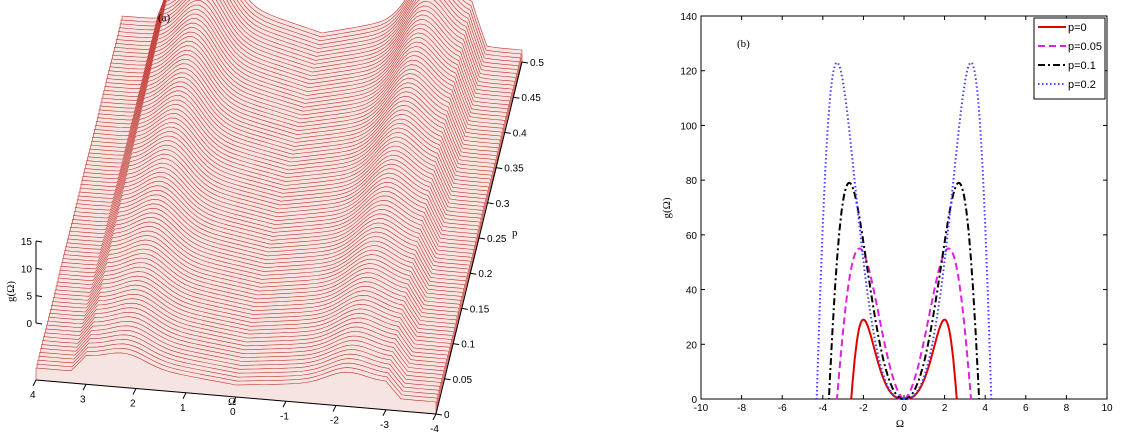 The height and width of the screenshot is (432, 1121). I want to click on p-tick-label: 0, so click(447, 415).